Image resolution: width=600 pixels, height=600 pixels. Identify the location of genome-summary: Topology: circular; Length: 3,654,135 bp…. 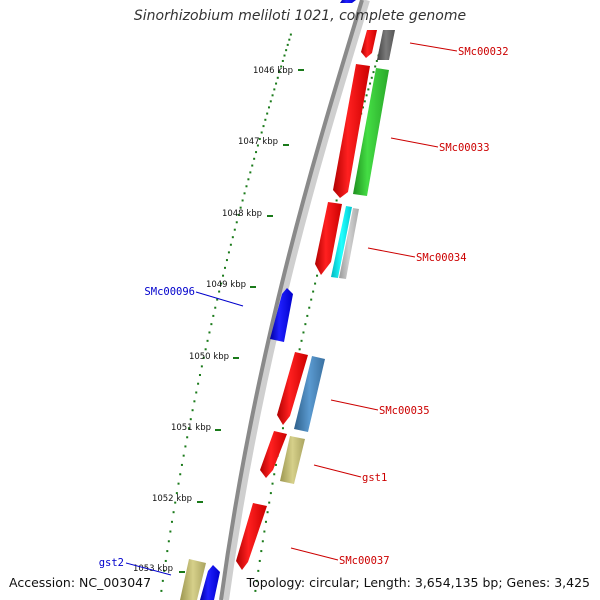
(418, 582).